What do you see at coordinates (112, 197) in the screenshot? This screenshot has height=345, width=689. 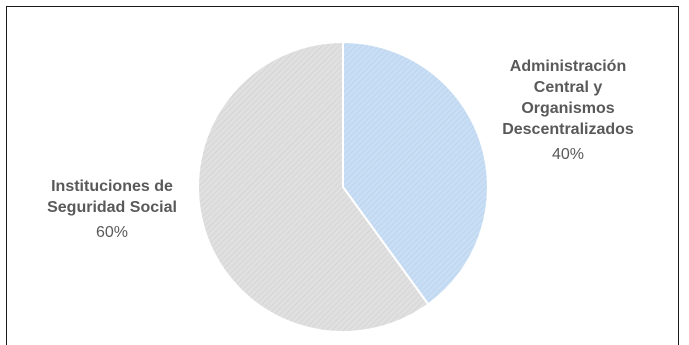 I see `slice-name-instituciones: Instituciones de Seguridad Social` at bounding box center [112, 197].